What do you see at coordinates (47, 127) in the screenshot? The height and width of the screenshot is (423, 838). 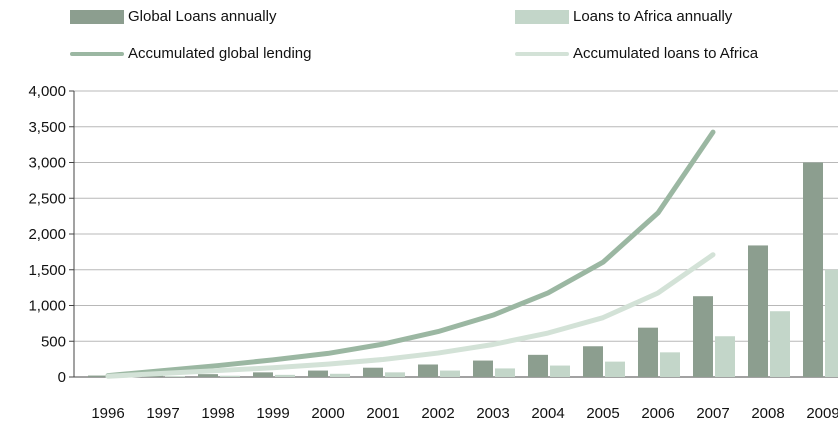 I see `y-tick-label: 3,500` at bounding box center [47, 127].